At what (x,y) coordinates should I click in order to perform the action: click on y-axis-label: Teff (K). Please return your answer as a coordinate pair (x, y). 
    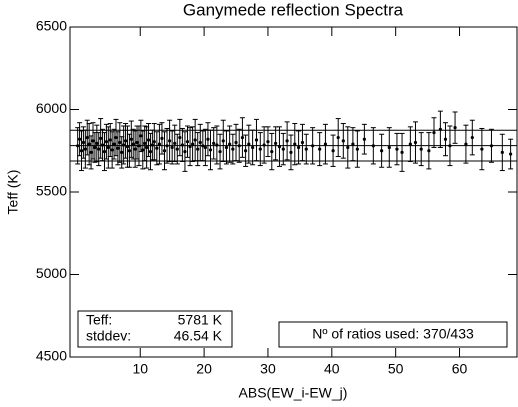
    Looking at the image, I should click on (13, 192).